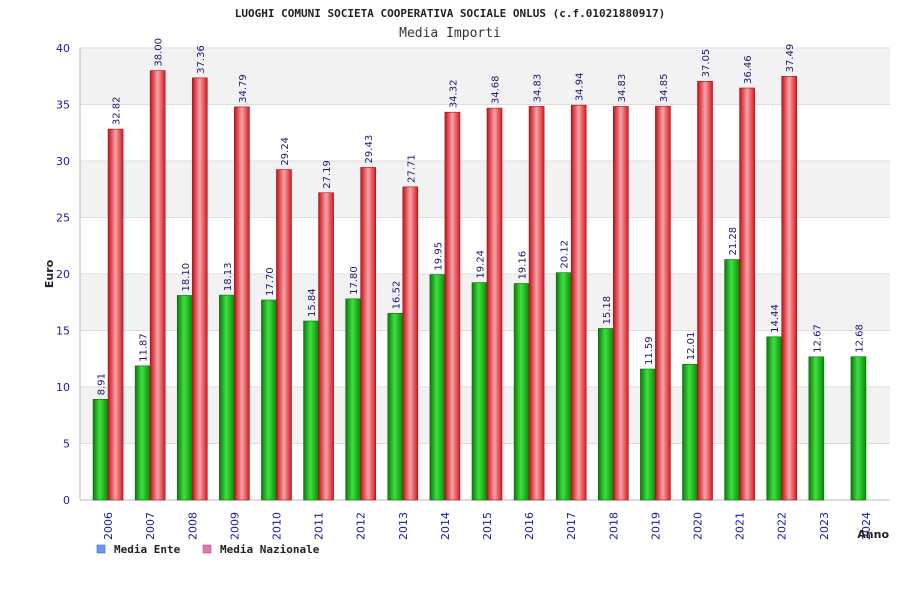 Image resolution: width=900 pixels, height=600 pixels. I want to click on data-label-media-nazionale-2022: 37.49, so click(790, 58).